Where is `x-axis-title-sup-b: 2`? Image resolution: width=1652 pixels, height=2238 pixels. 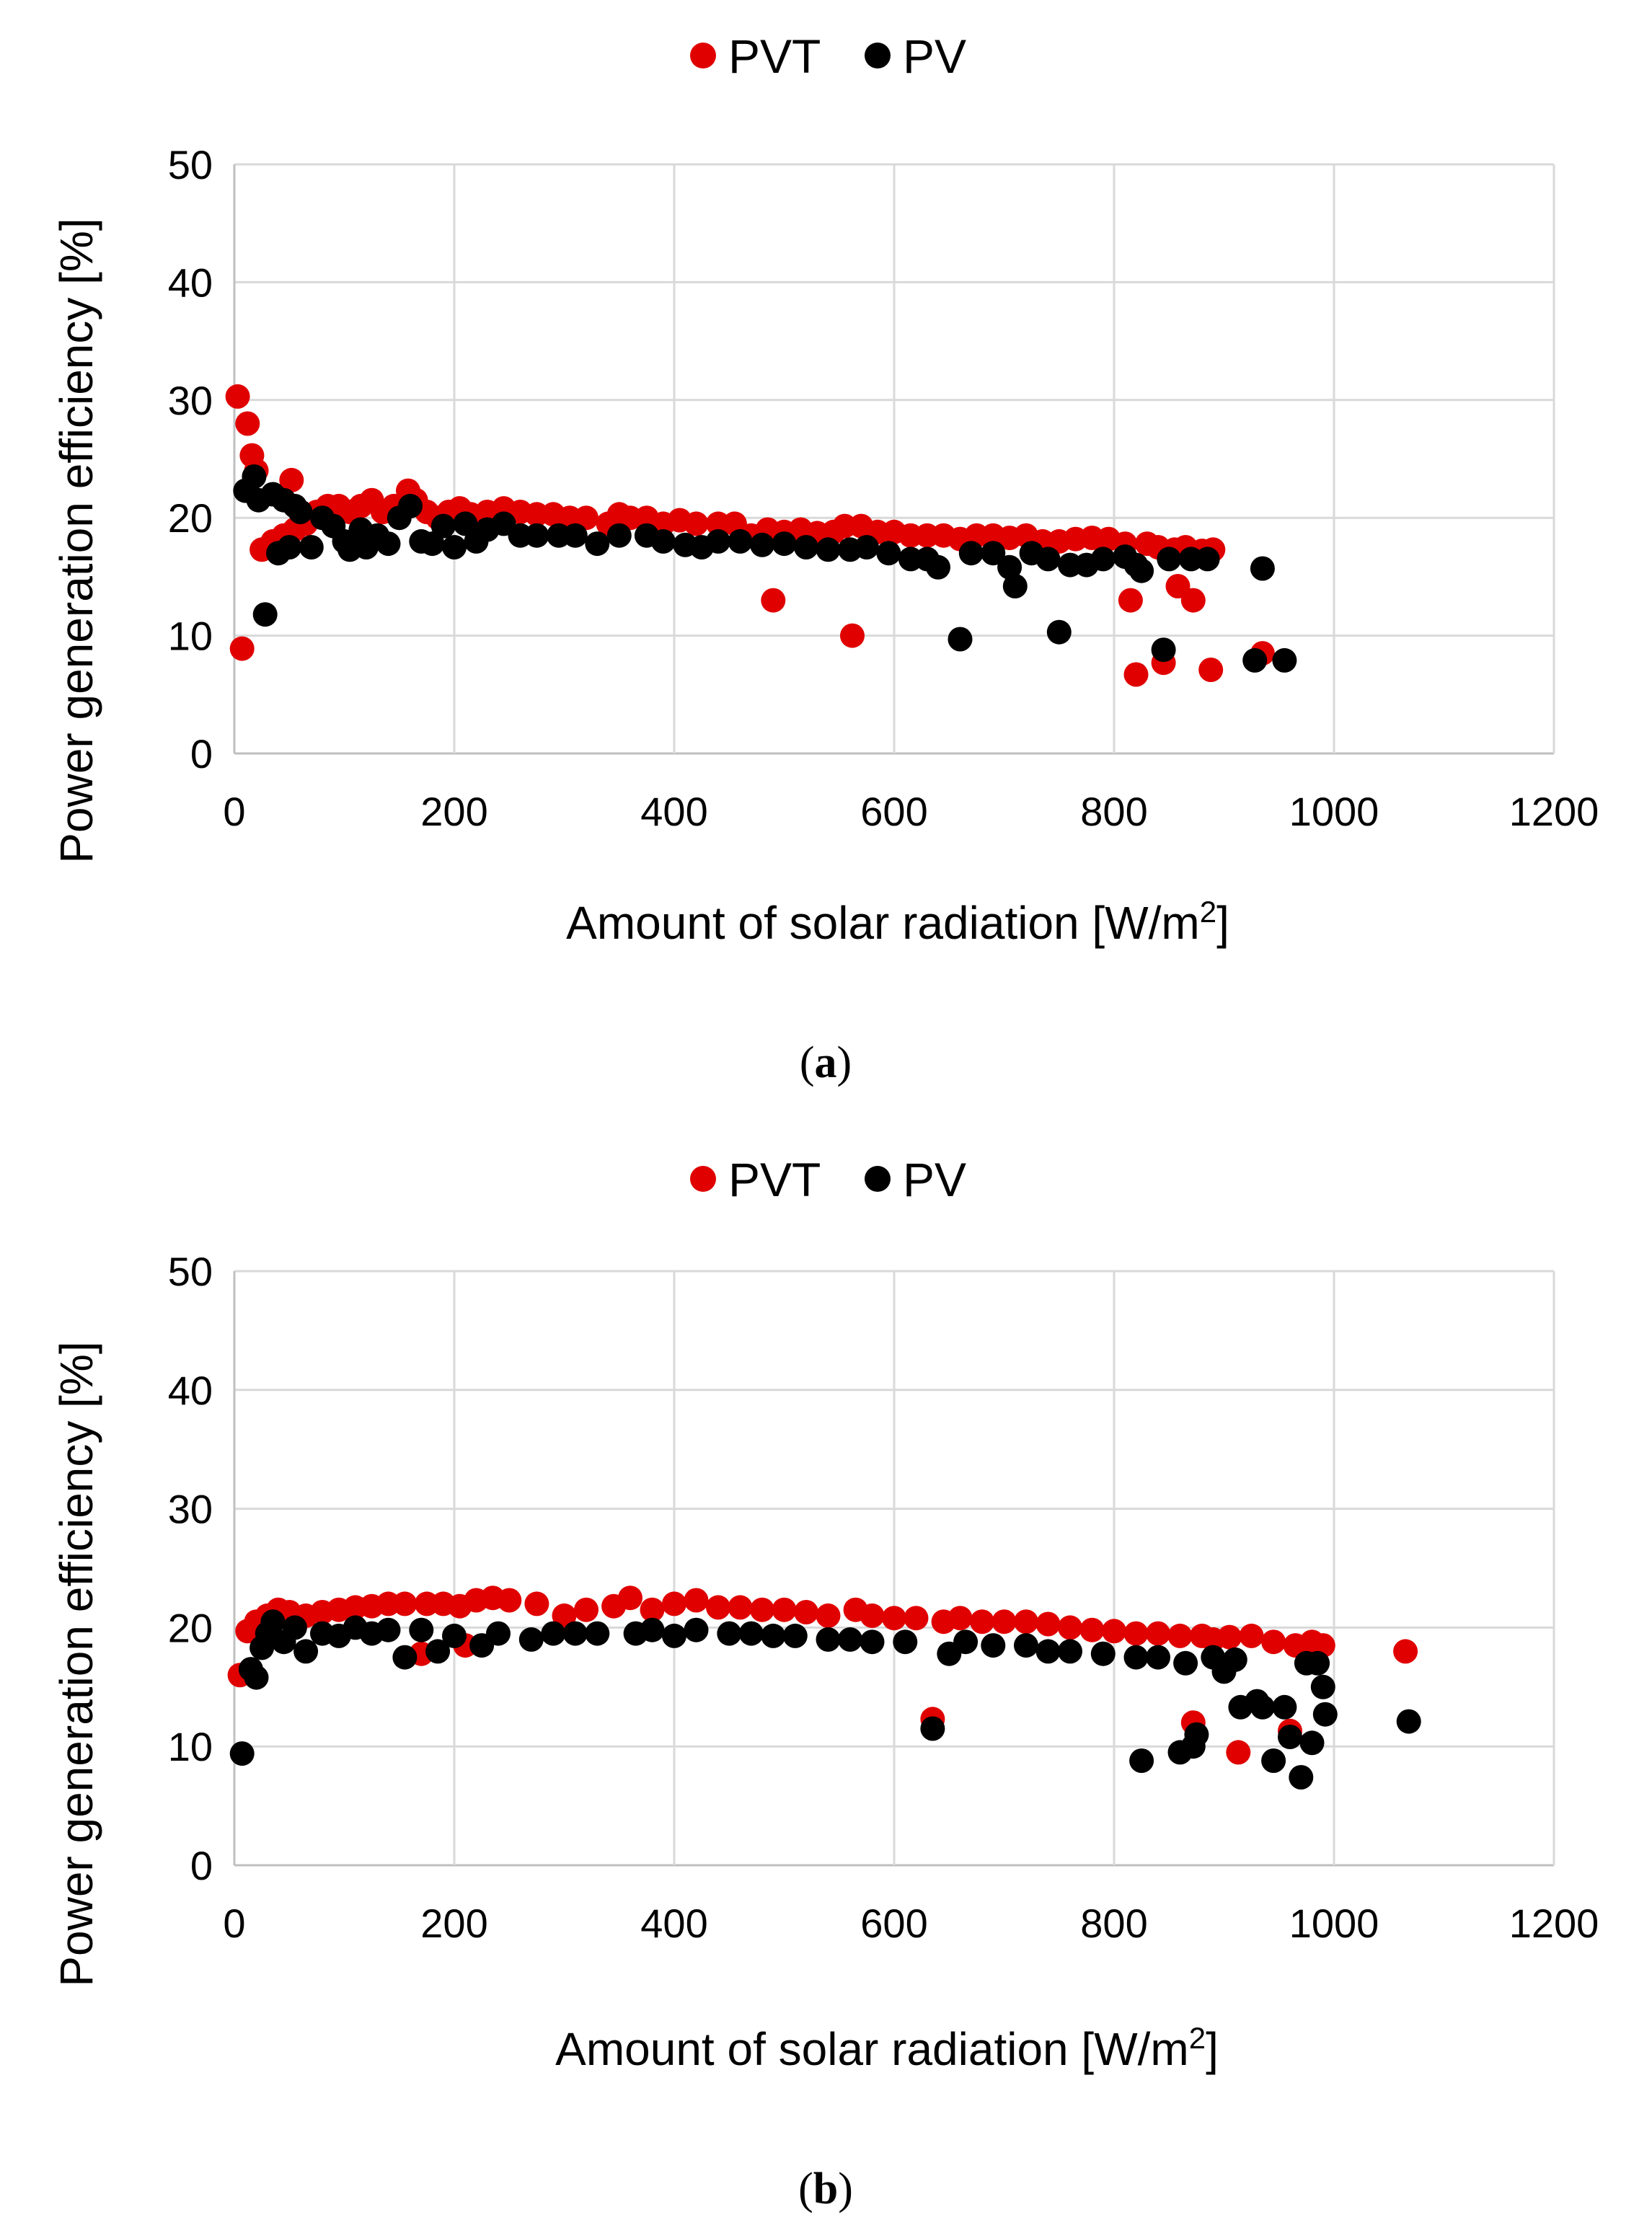
x-axis-title-sup-b: 2 is located at coordinates (1197, 2038).